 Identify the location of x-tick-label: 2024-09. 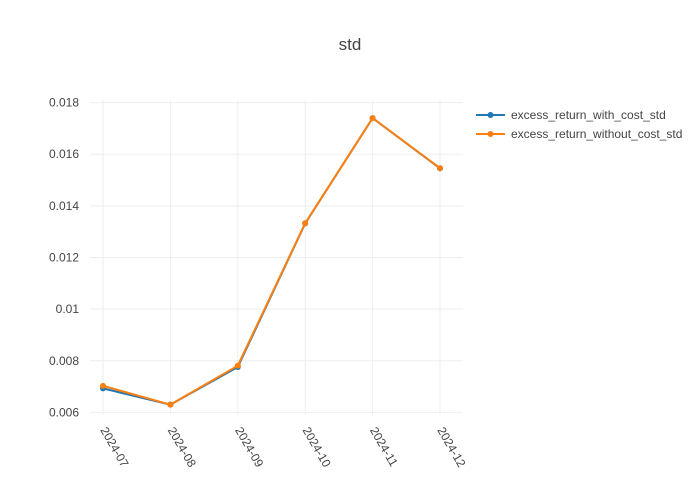
(249, 447).